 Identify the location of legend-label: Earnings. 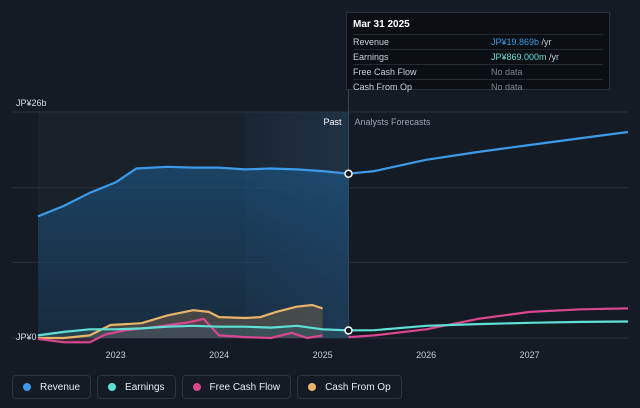
(145, 387).